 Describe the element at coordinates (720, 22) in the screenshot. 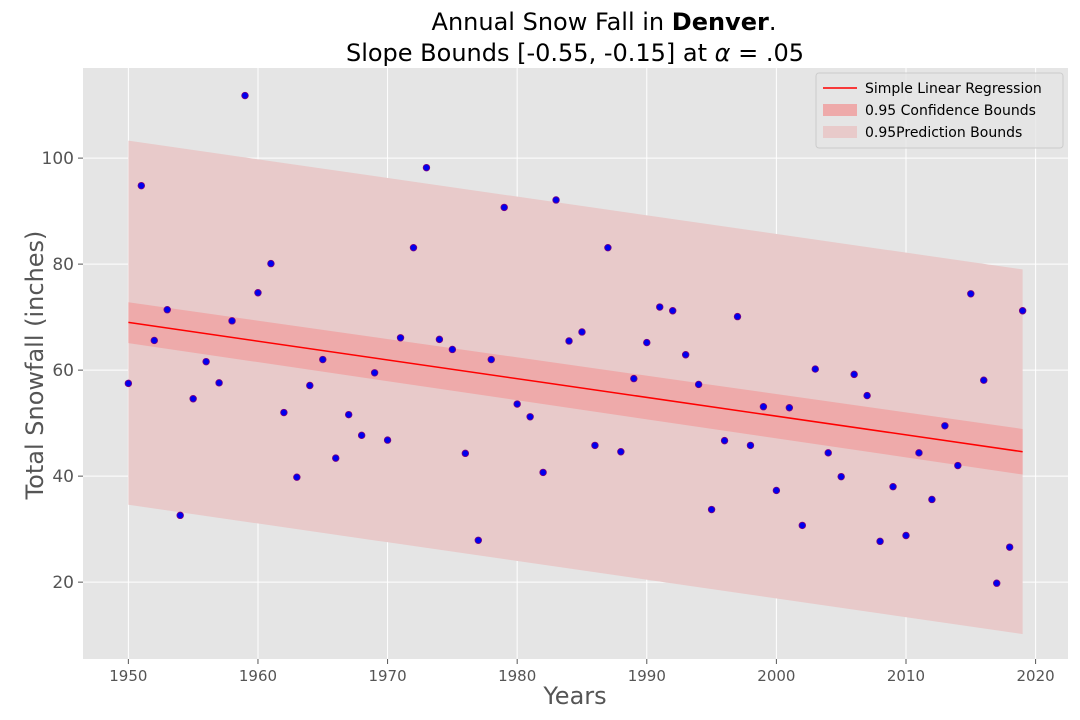

I see `title-line1-bold: Denver` at that location.